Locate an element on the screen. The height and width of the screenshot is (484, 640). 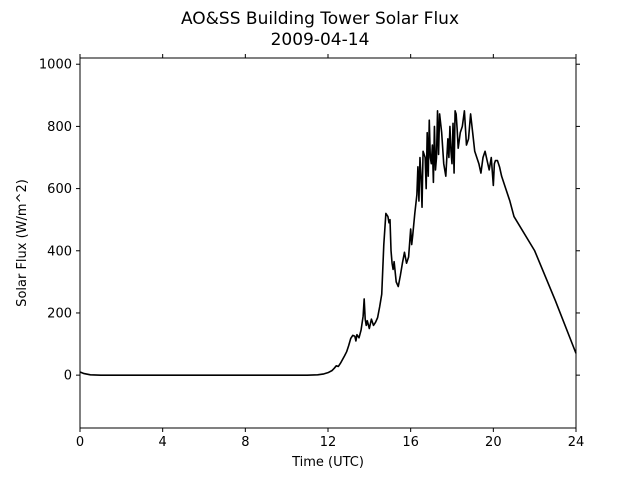
y-tick-label: 600 is located at coordinates (59, 189).